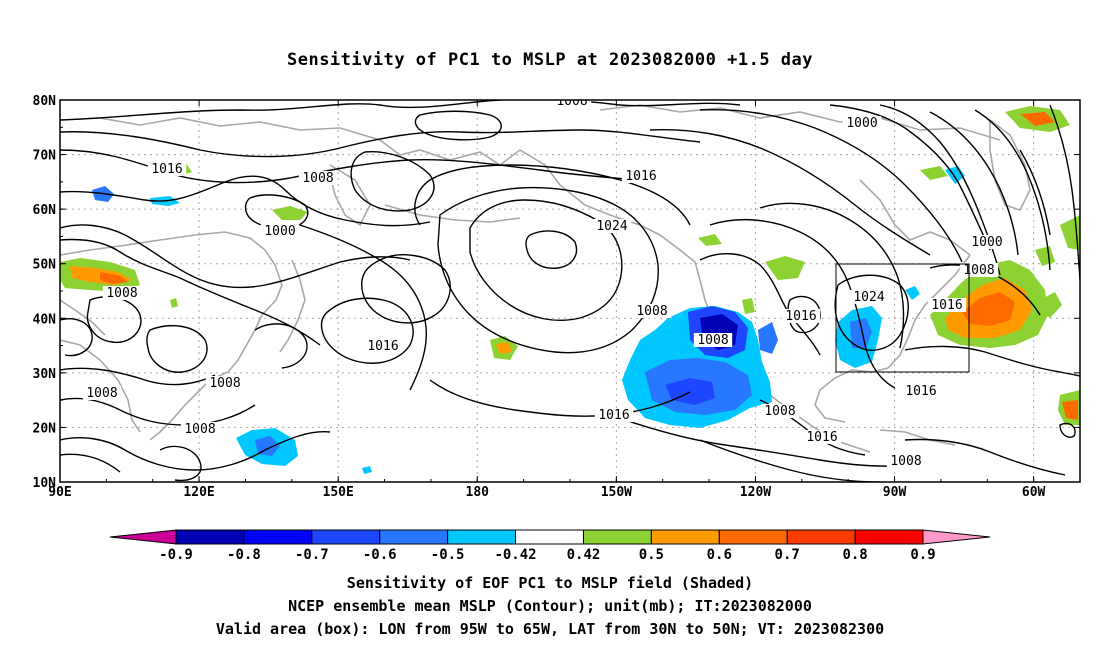 This screenshot has width=1100, height=650. I want to click on lat-tick-label: 30N, so click(45, 374).